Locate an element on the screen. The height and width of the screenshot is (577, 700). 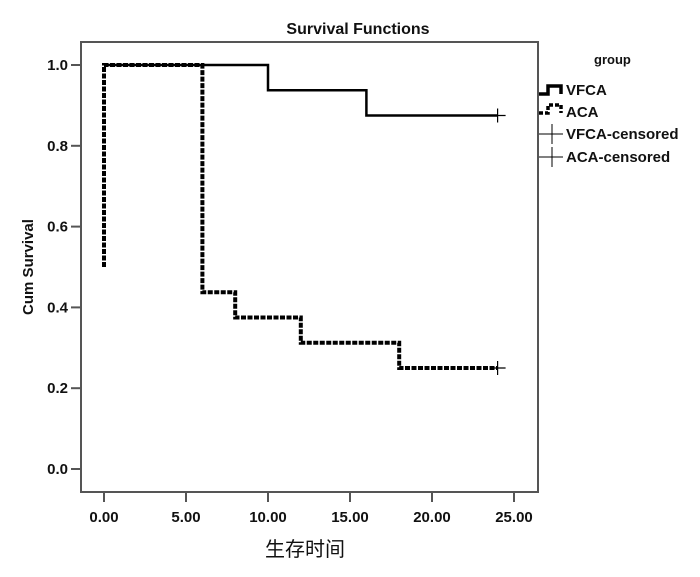
x-axis: 0.00 5.00 10.00 15.00 20.00 25.00 is located at coordinates (311, 509).